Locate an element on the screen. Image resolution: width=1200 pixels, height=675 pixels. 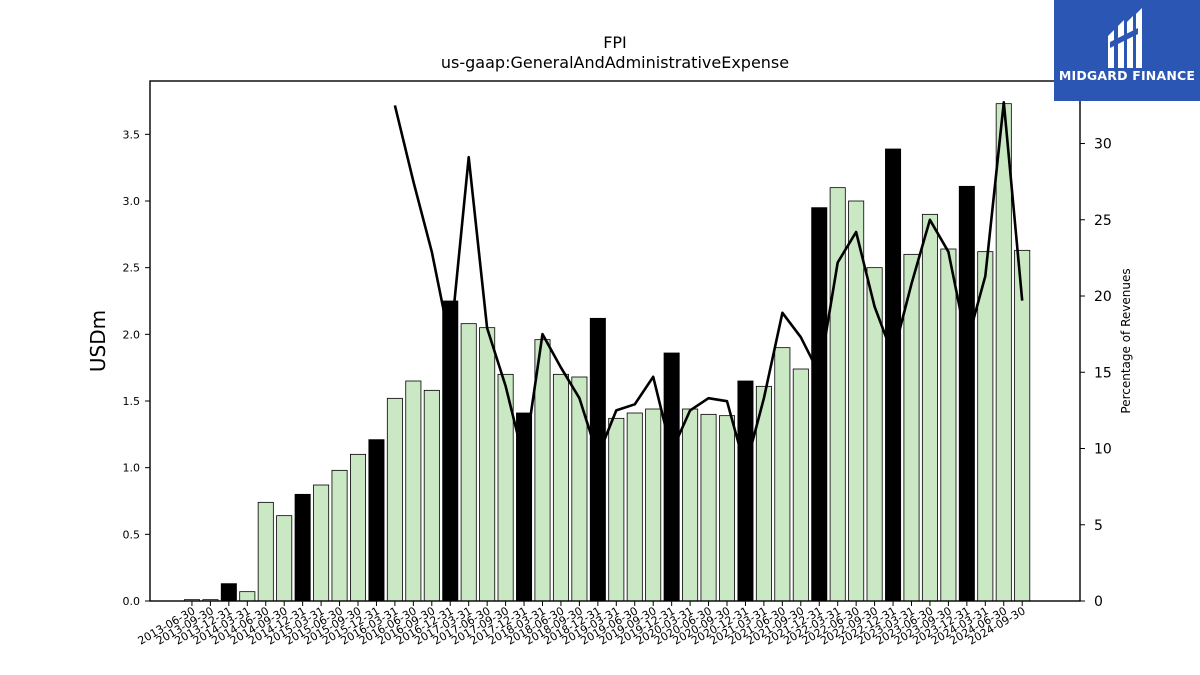
y-tick-label: 1.5 is located at coordinates (132, 401).